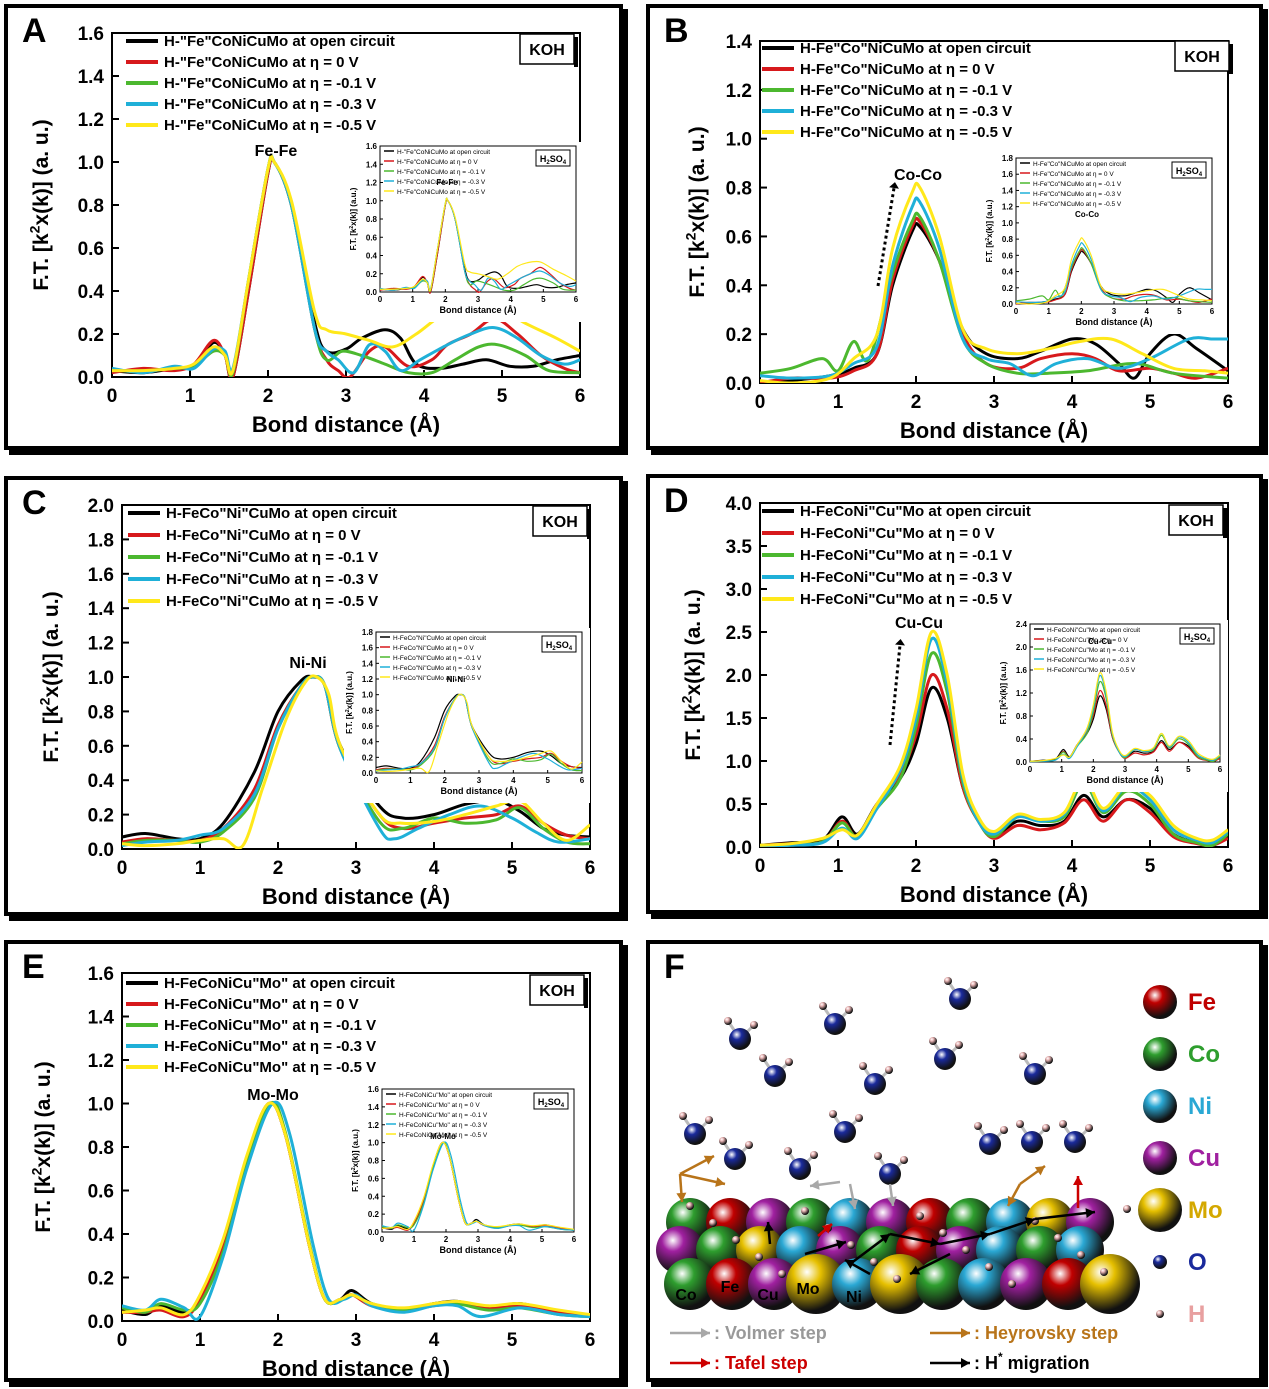  What do you see at coordinates (270, 1067) in the screenshot?
I see `legend-label: H-FeCoNiCu"Mo" at η = -0.5 V` at bounding box center [270, 1067].